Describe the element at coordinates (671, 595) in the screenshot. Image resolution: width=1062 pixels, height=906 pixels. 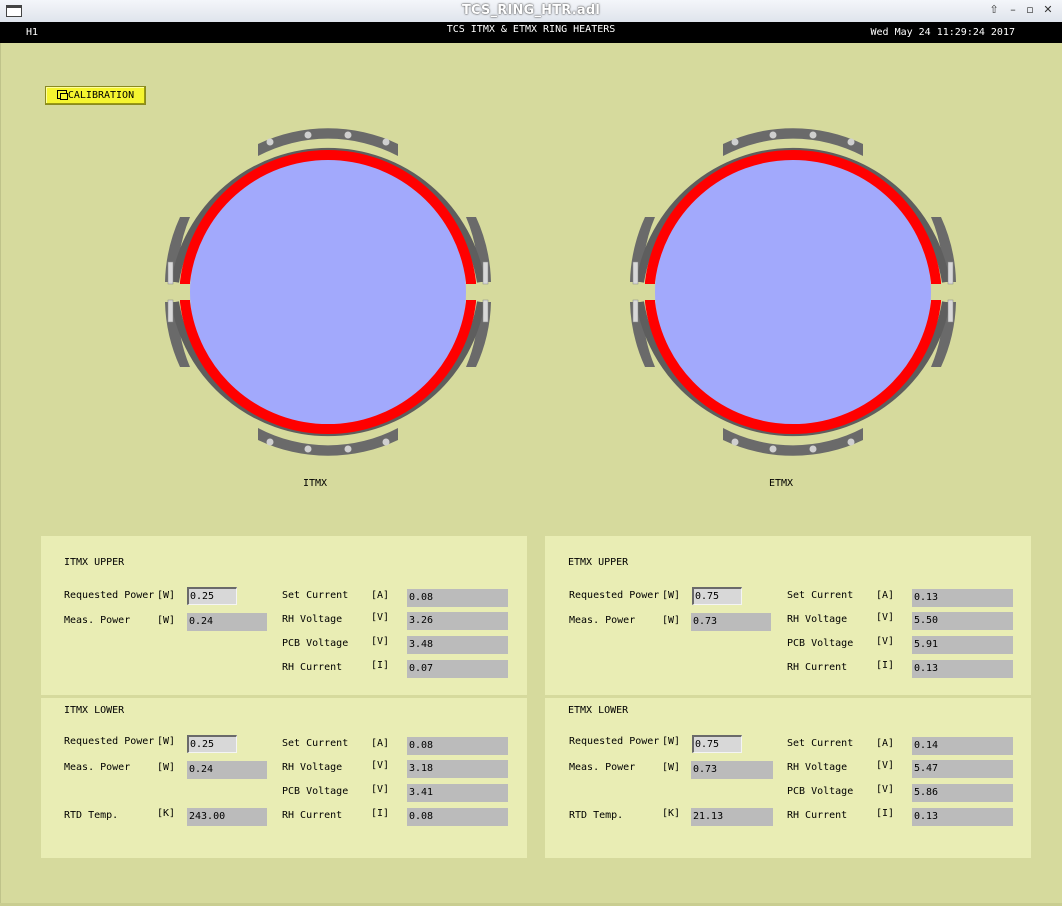
I see `etmx-upper-requested-power-unit: [W]` at that location.